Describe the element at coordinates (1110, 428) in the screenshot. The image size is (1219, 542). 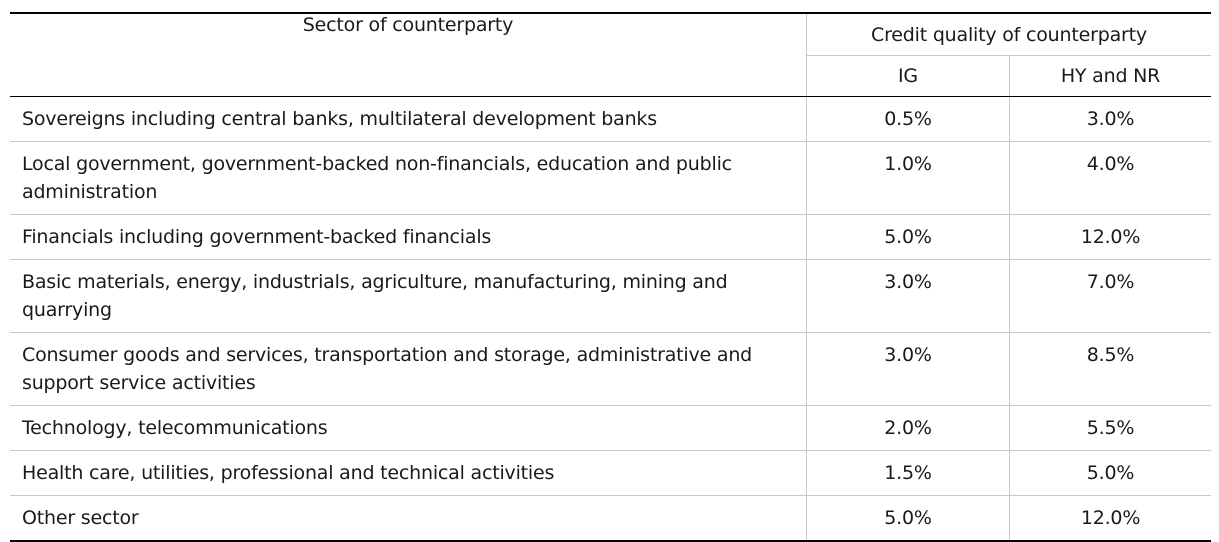
I see `hy-nr-value-cell: 5.5%` at that location.